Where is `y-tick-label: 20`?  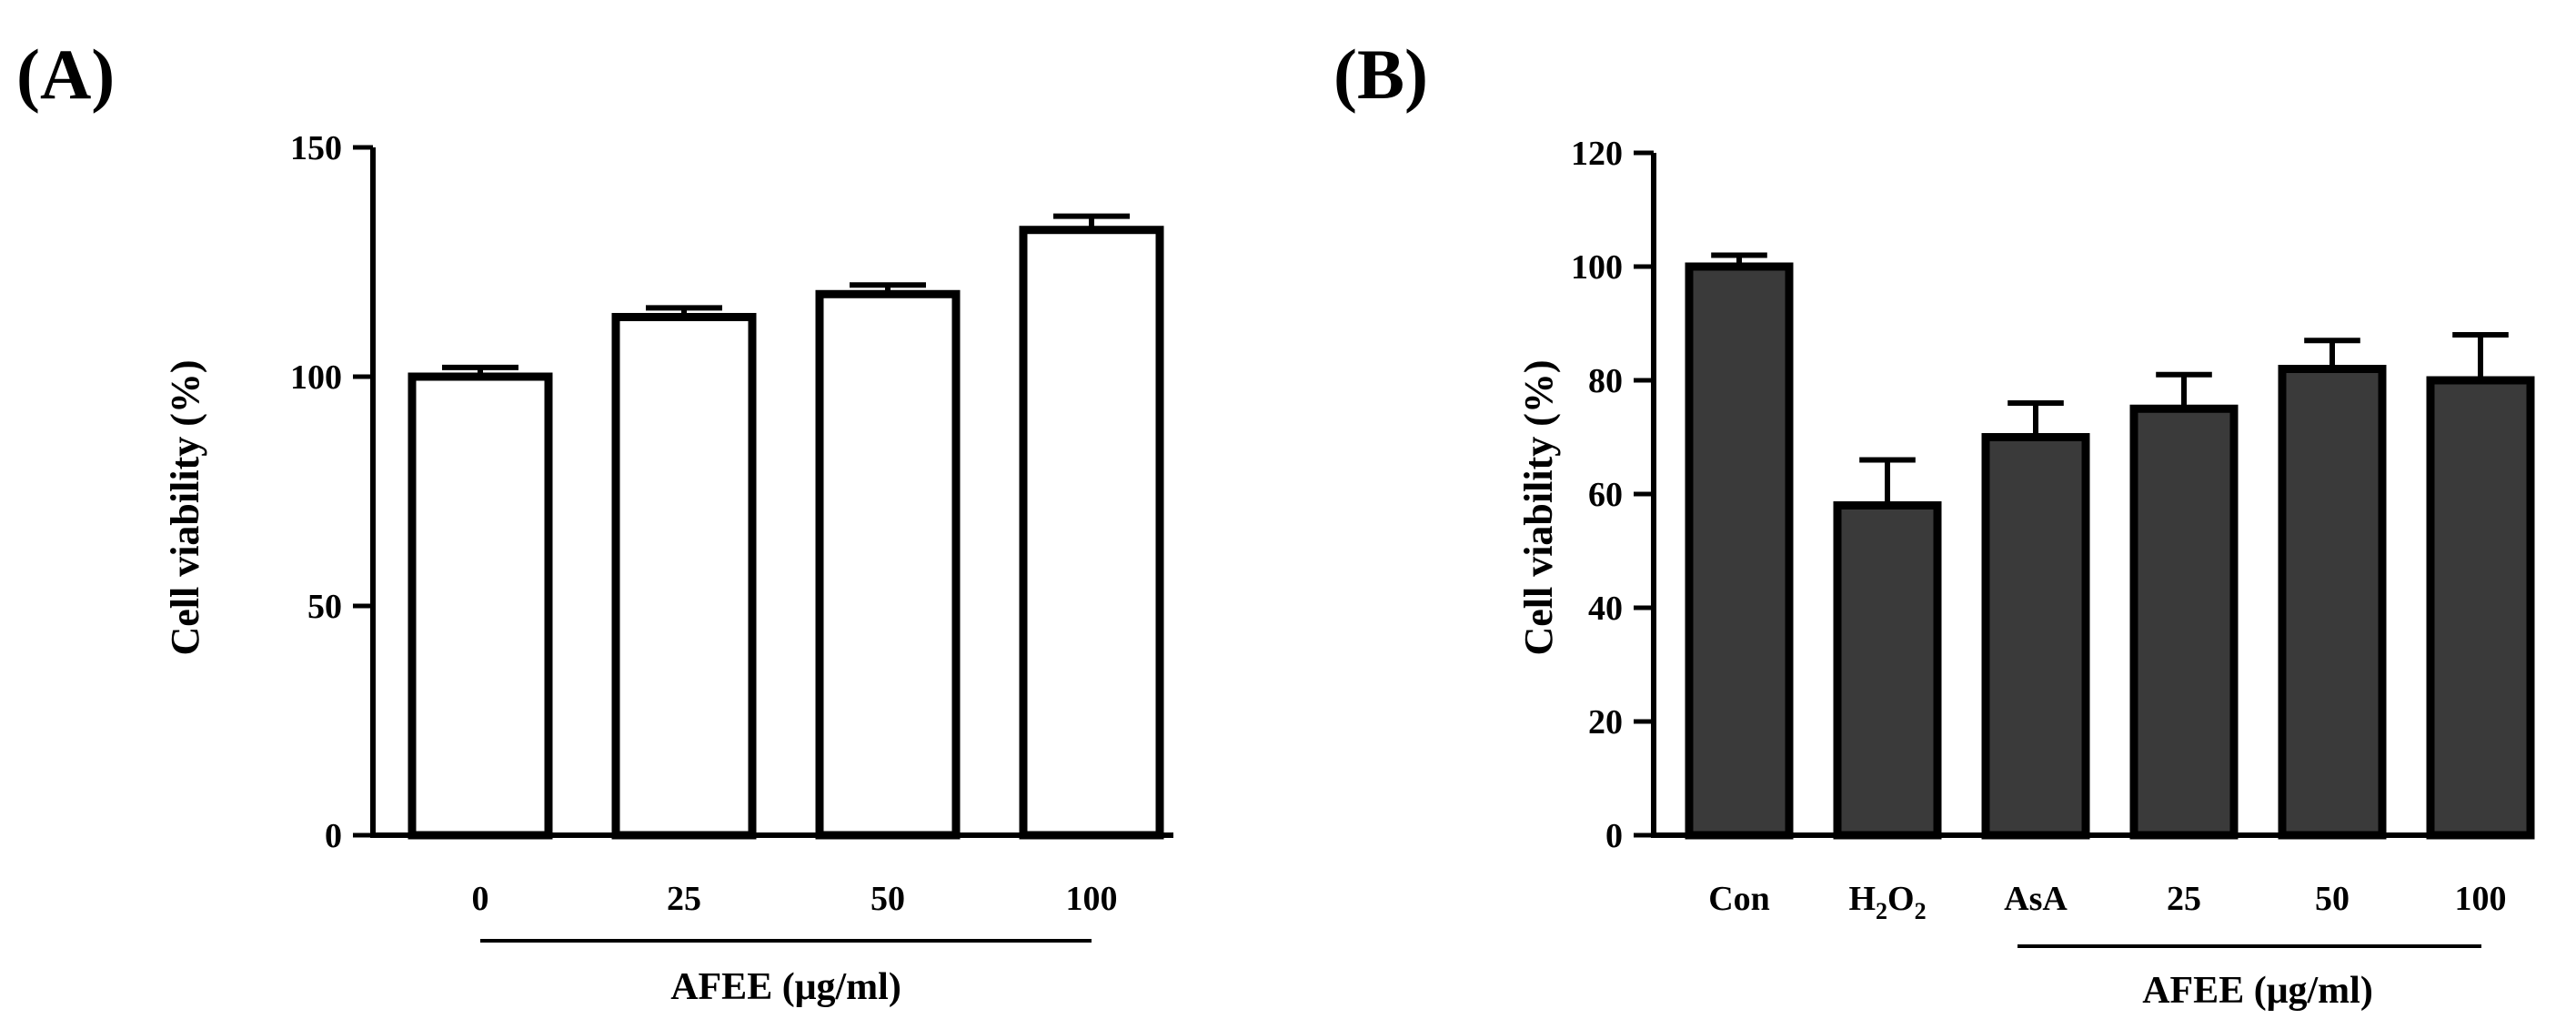
y-tick-label: 20 is located at coordinates (1605, 722).